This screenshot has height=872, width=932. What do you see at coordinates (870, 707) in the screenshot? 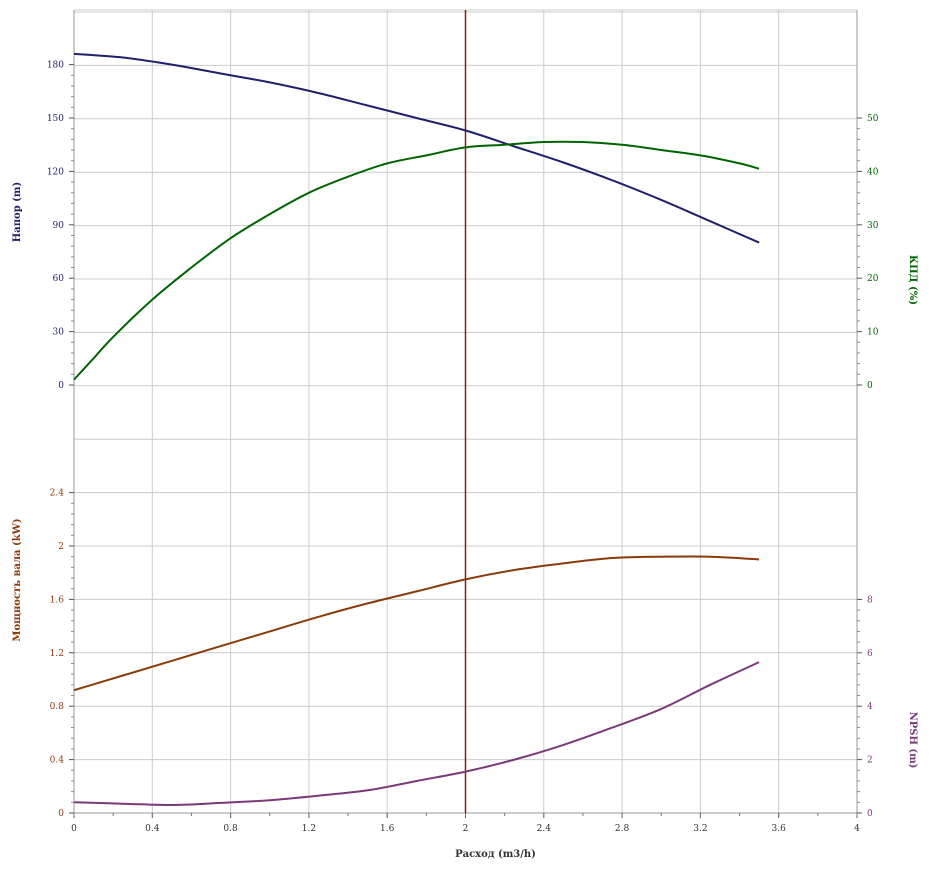
I see `bottom-right-tick-label: 4` at bounding box center [870, 707].